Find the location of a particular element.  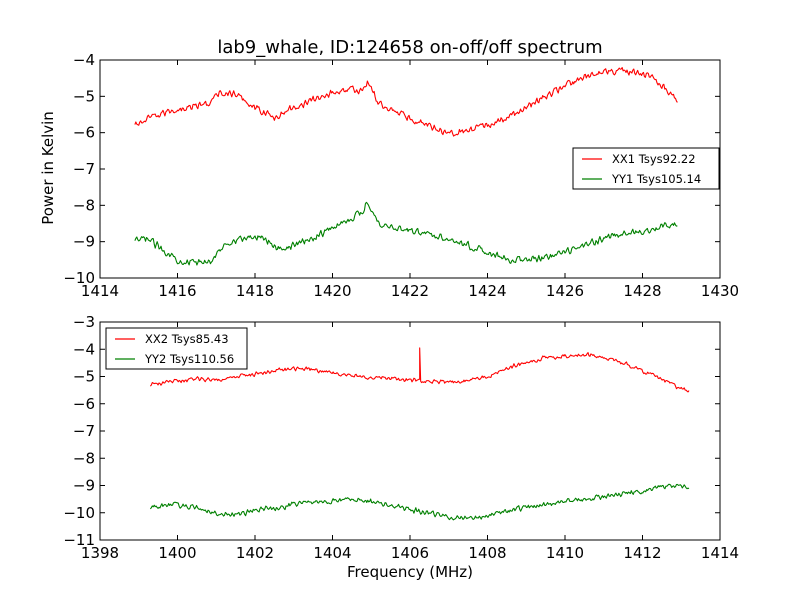

y-tick-label: −3 is located at coordinates (84, 322).